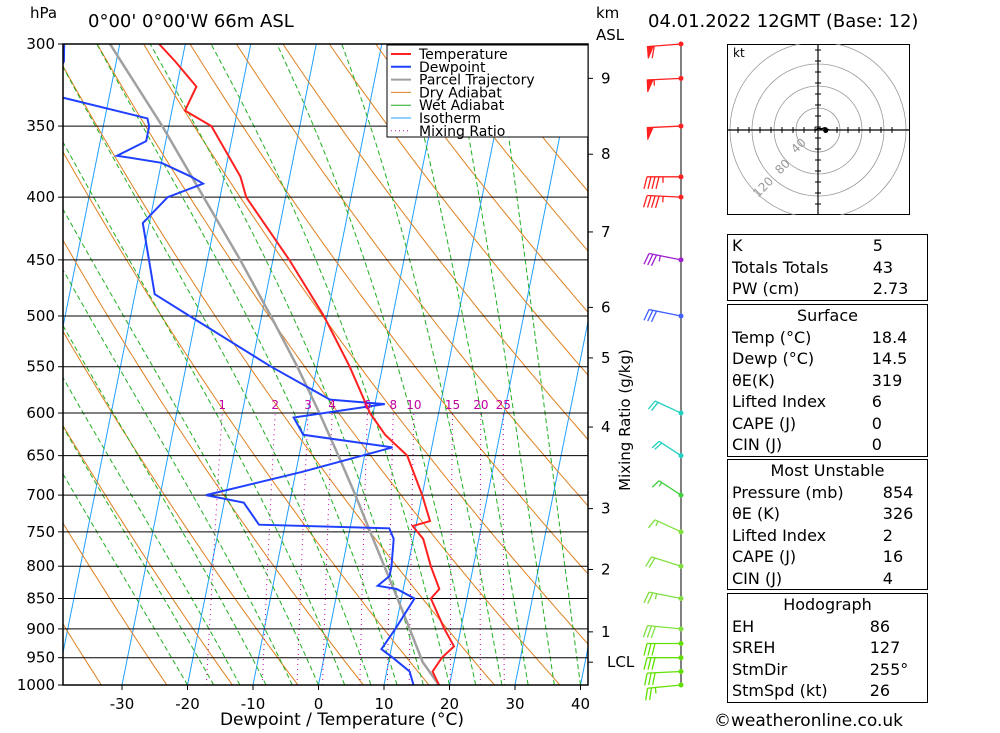 This screenshot has width=1000, height=733. Describe the element at coordinates (462, 132) in the screenshot. I see `legend-label: Mixing Ratio` at that location.